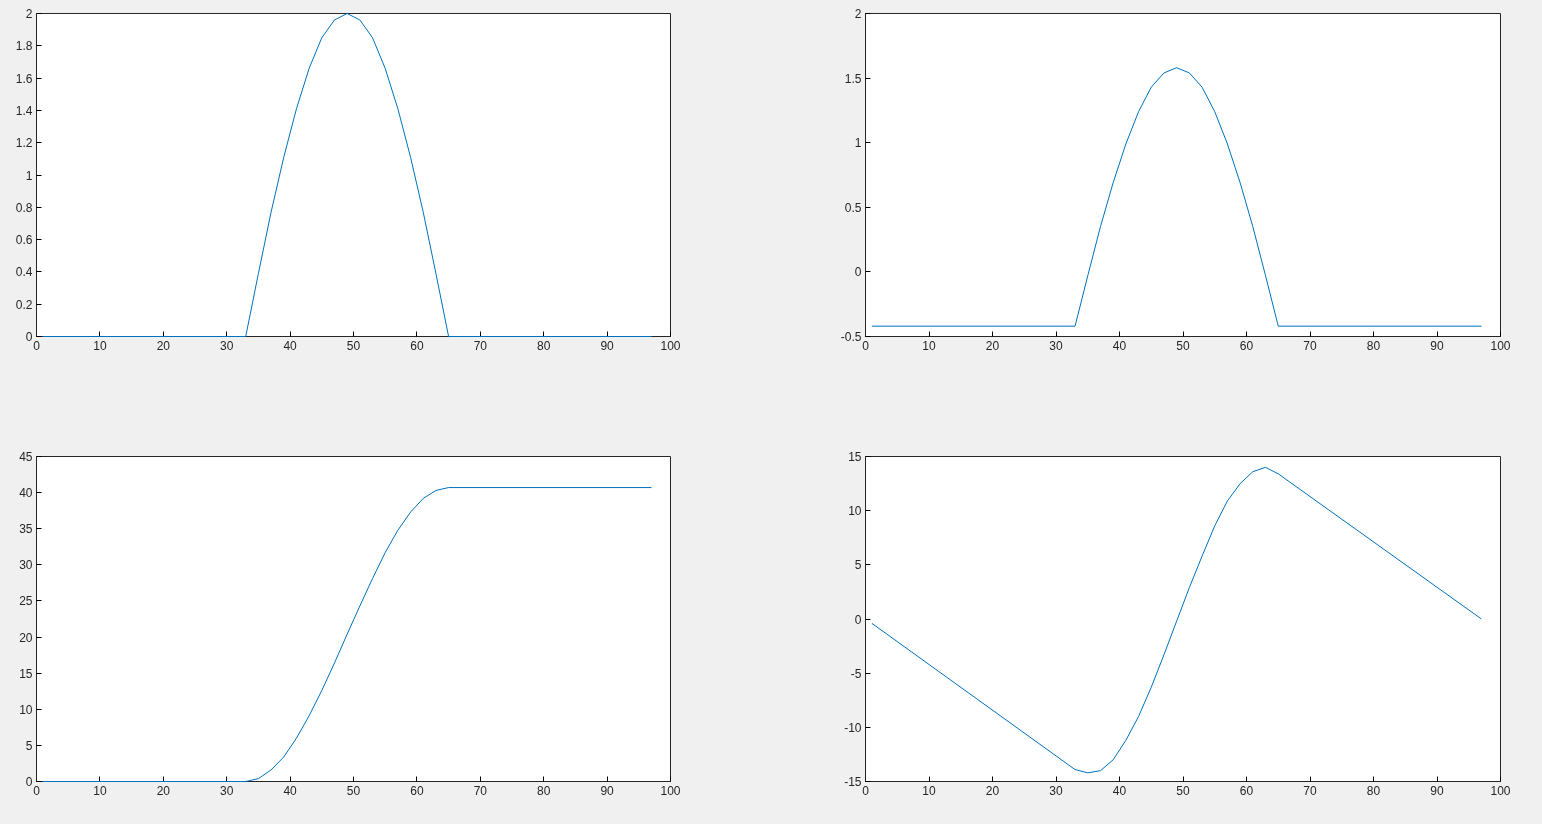 The image size is (1542, 824). Describe the element at coordinates (24, 304) in the screenshot. I see `y-tick-label: 0.2` at that location.